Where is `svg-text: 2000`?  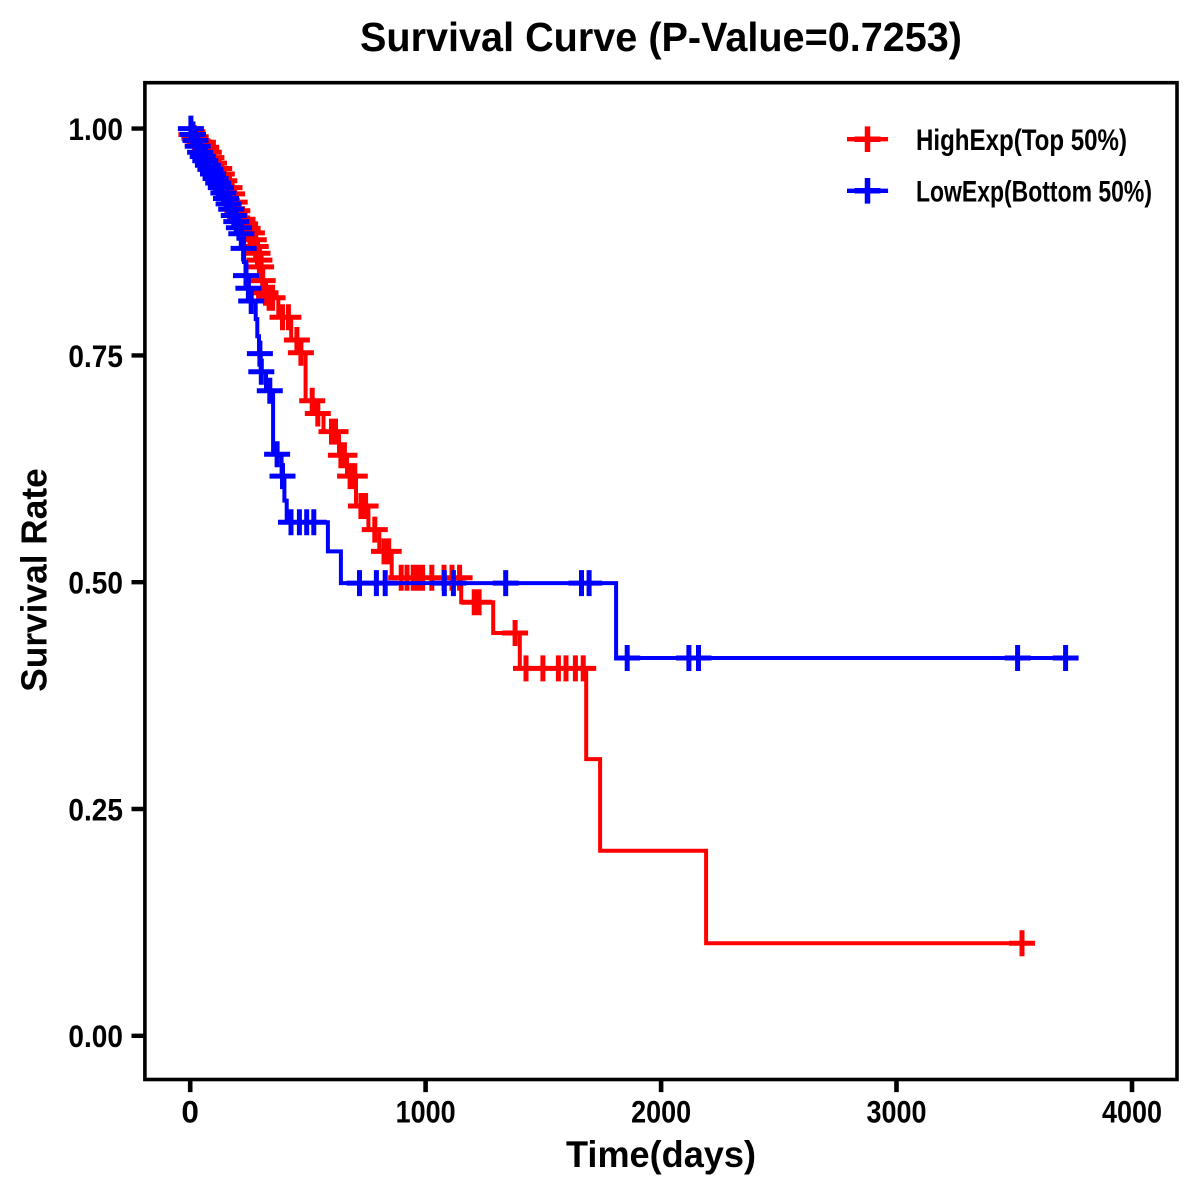
svg-text: 2000 is located at coordinates (661, 1112).